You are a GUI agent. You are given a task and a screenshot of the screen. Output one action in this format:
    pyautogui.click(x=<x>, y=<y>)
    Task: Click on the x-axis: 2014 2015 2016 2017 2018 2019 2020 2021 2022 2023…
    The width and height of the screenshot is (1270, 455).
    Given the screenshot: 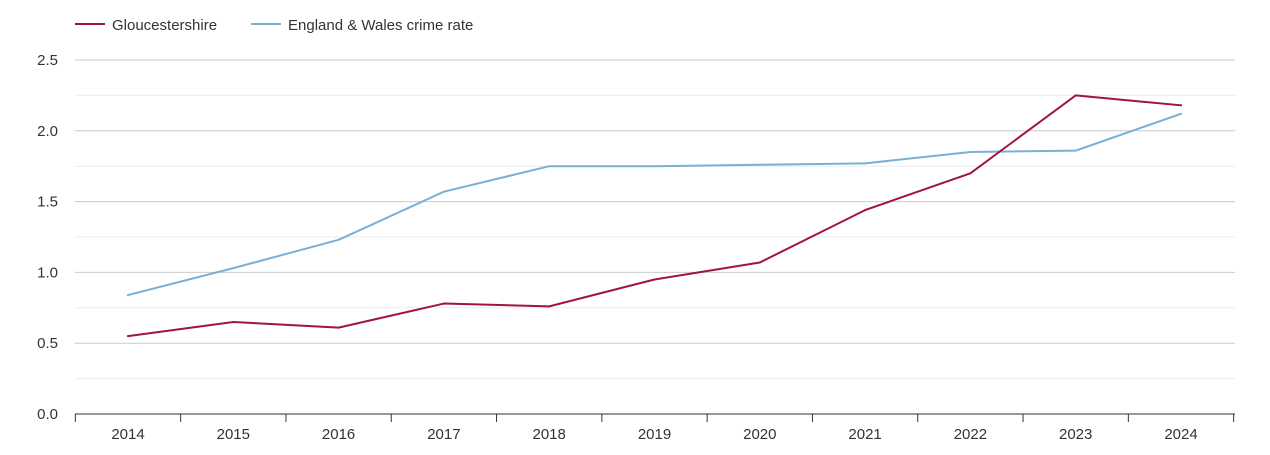 What is the action you would take?
    pyautogui.click(x=654, y=428)
    